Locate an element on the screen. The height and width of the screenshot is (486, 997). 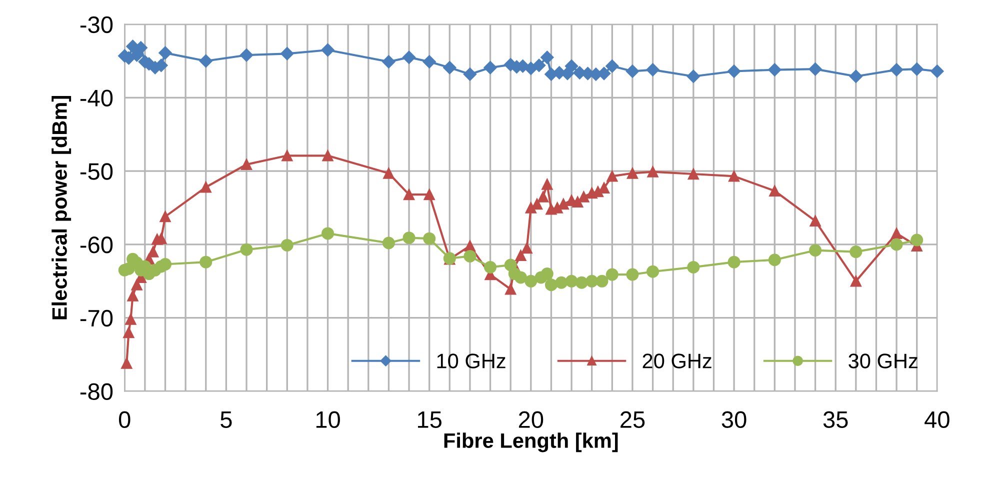
x-tick-label: 30 is located at coordinates (734, 419).